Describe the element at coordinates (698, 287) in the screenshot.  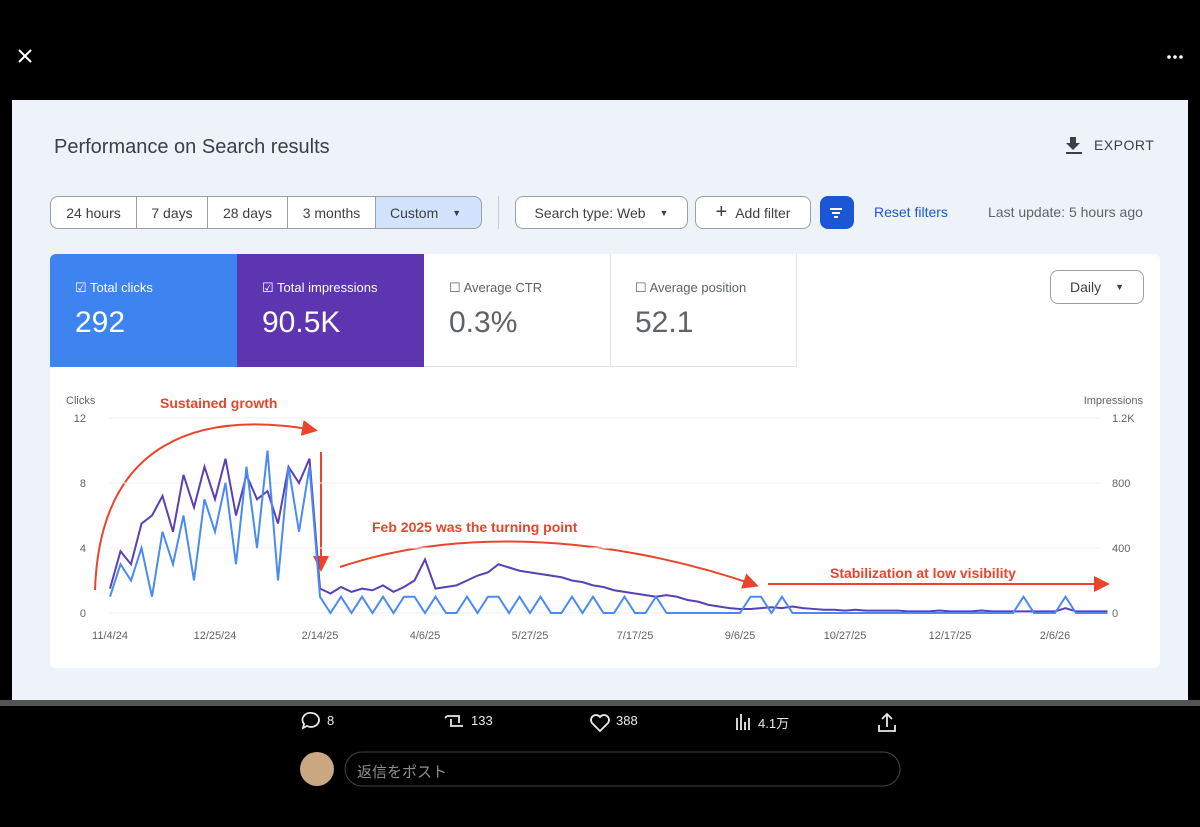
I see `metric-label-text: Average position` at that location.